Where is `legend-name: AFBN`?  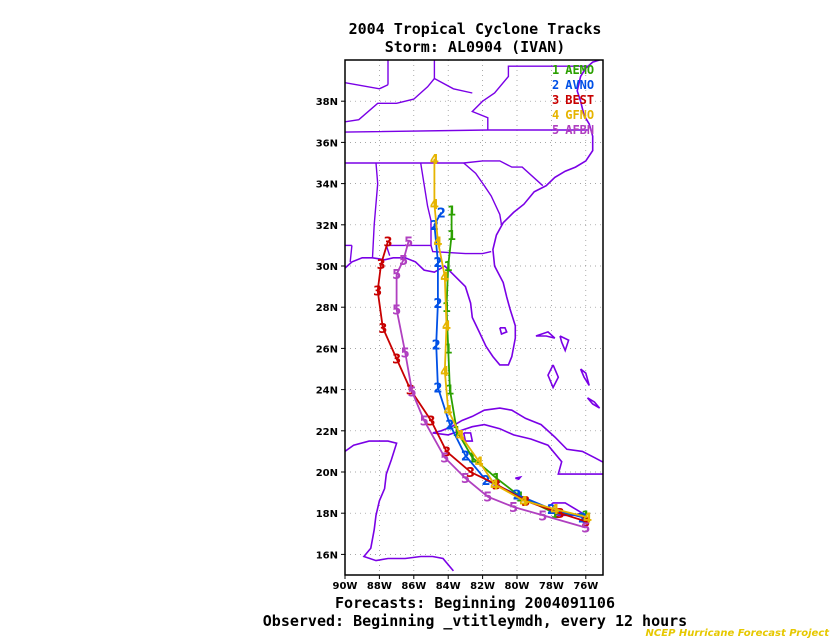 legend-name: AFBN is located at coordinates (579, 130).